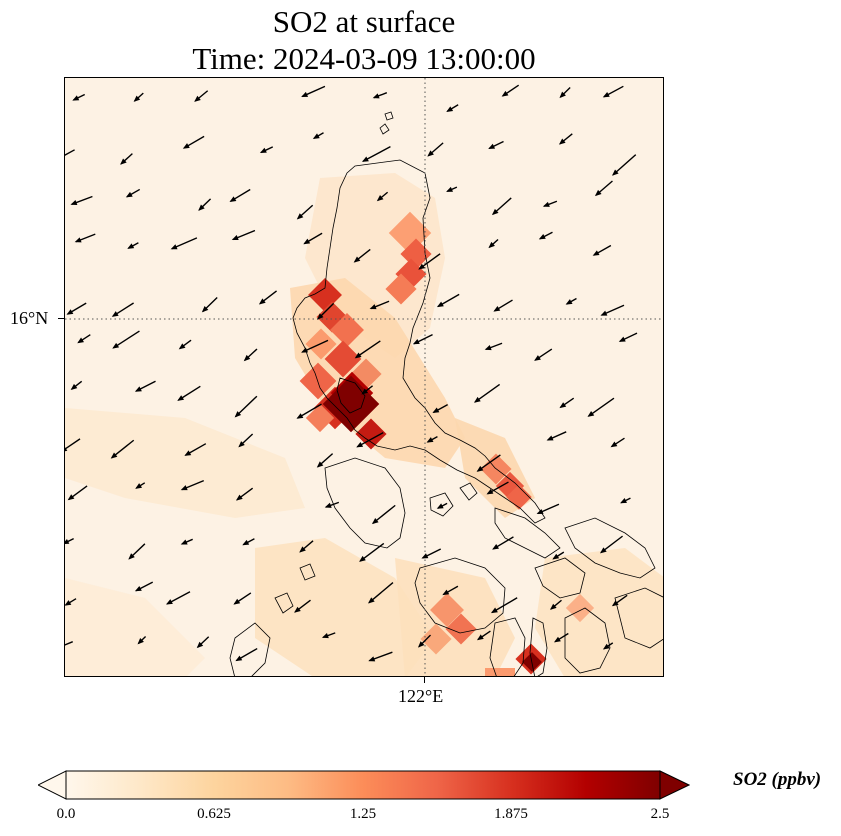 The height and width of the screenshot is (836, 841). What do you see at coordinates (51, 785) in the screenshot?
I see `colorbar-min-extend` at bounding box center [51, 785].